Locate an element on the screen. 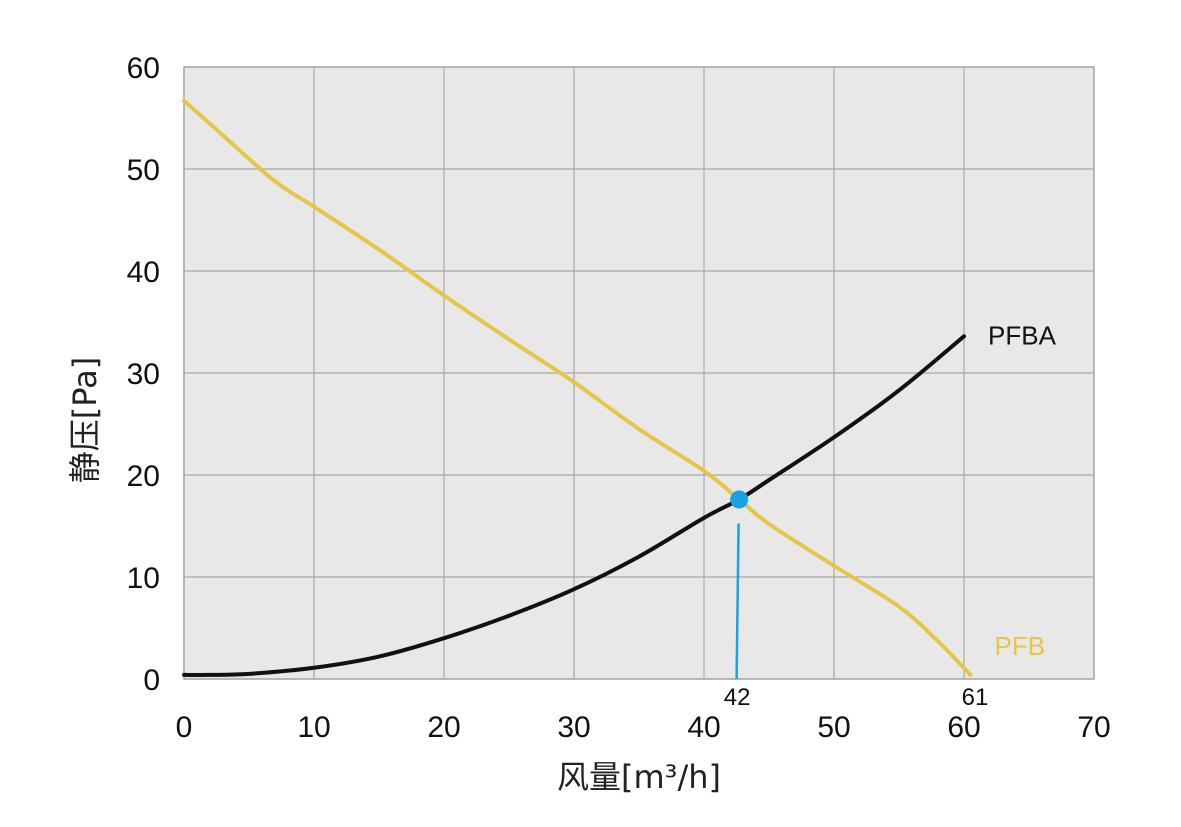 The image size is (1181, 827). x-axis-title: 风量[m³/h] is located at coordinates (639, 777).